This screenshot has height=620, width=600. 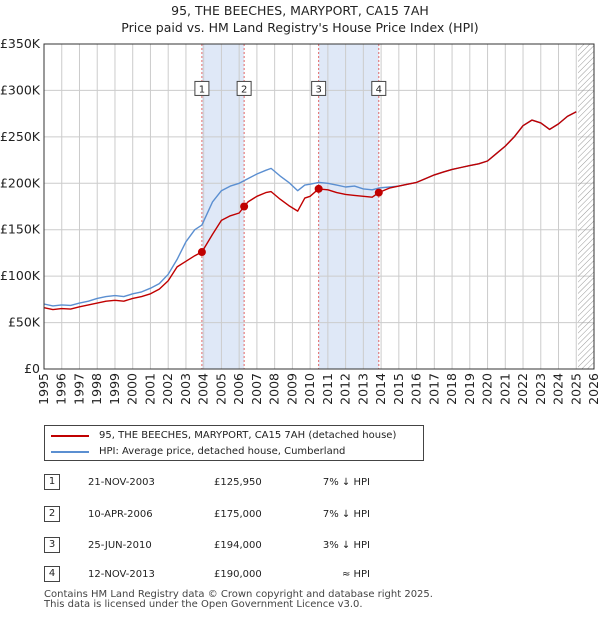 I want to click on x-tick-label: 2018, so click(x=451, y=389).